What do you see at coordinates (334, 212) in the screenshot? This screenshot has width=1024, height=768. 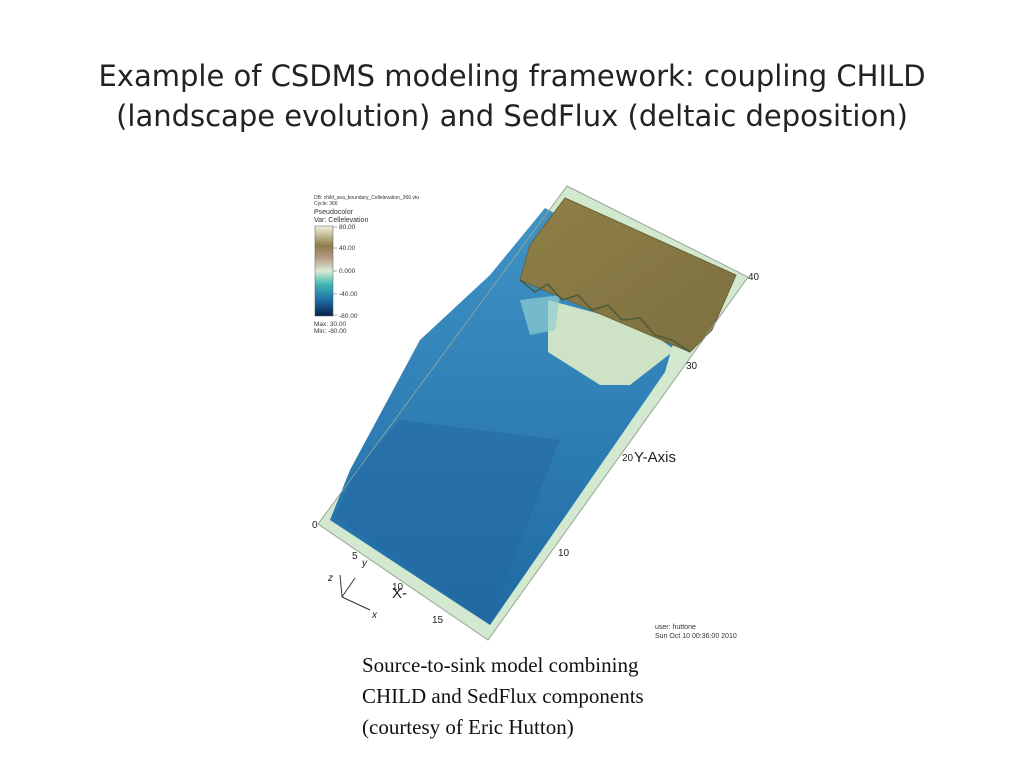 I see `legend-title: Pseudocolor` at bounding box center [334, 212].